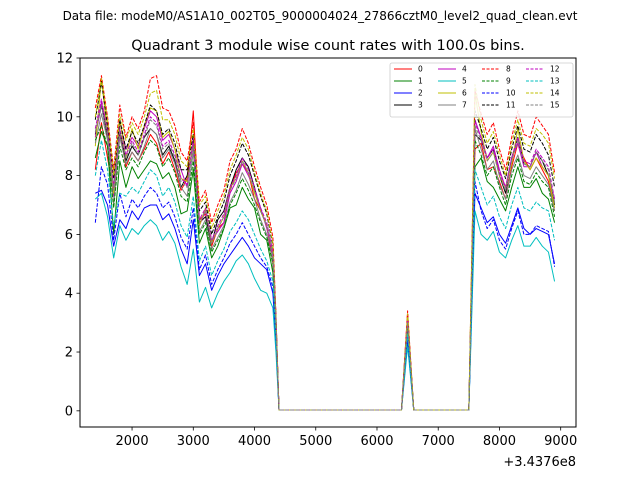 This screenshot has height=480, width=640. I want to click on y-axis: 0 2 4 6 8 10 12, so click(68, 235).